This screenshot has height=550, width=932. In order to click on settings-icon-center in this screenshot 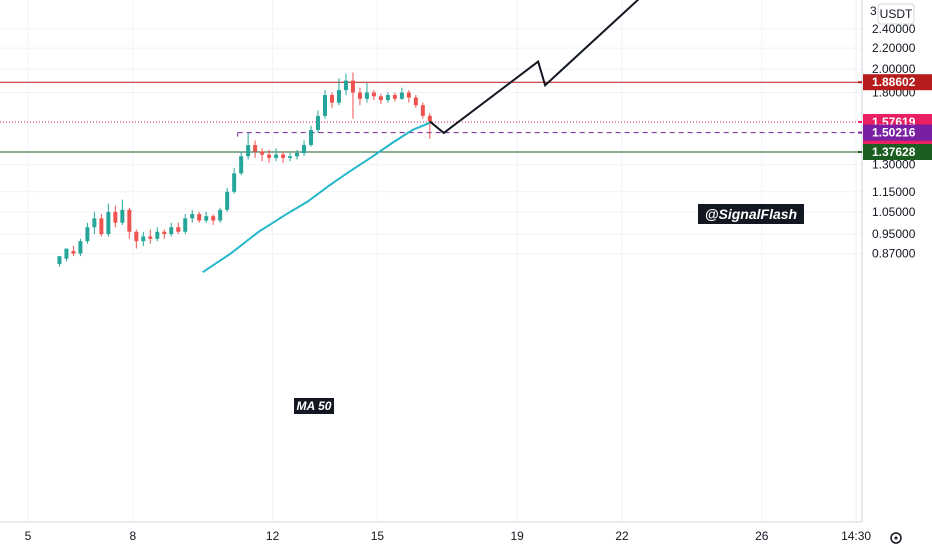, I will do `click(896, 538)`.